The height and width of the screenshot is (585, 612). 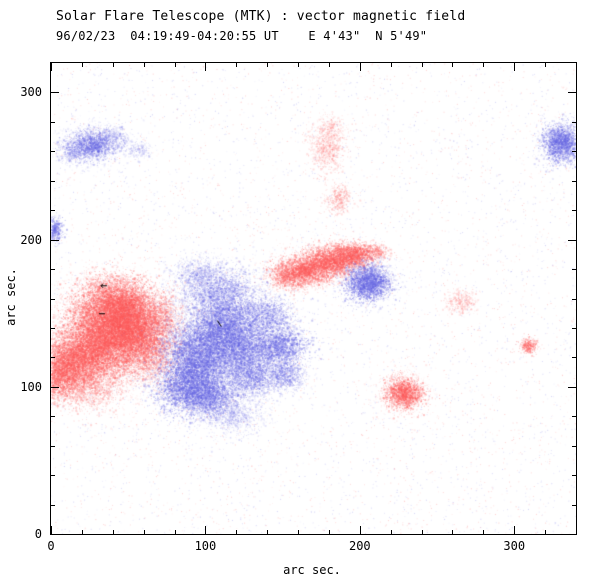 What do you see at coordinates (514, 546) in the screenshot?
I see `x-tick-label: 300` at bounding box center [514, 546].